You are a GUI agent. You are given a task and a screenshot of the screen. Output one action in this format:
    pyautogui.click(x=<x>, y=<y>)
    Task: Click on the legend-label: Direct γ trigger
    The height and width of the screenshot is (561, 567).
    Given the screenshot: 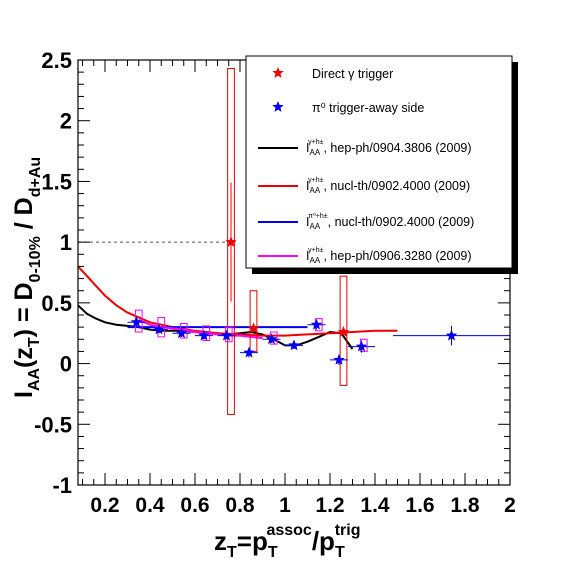 What is the action you would take?
    pyautogui.click(x=352, y=74)
    